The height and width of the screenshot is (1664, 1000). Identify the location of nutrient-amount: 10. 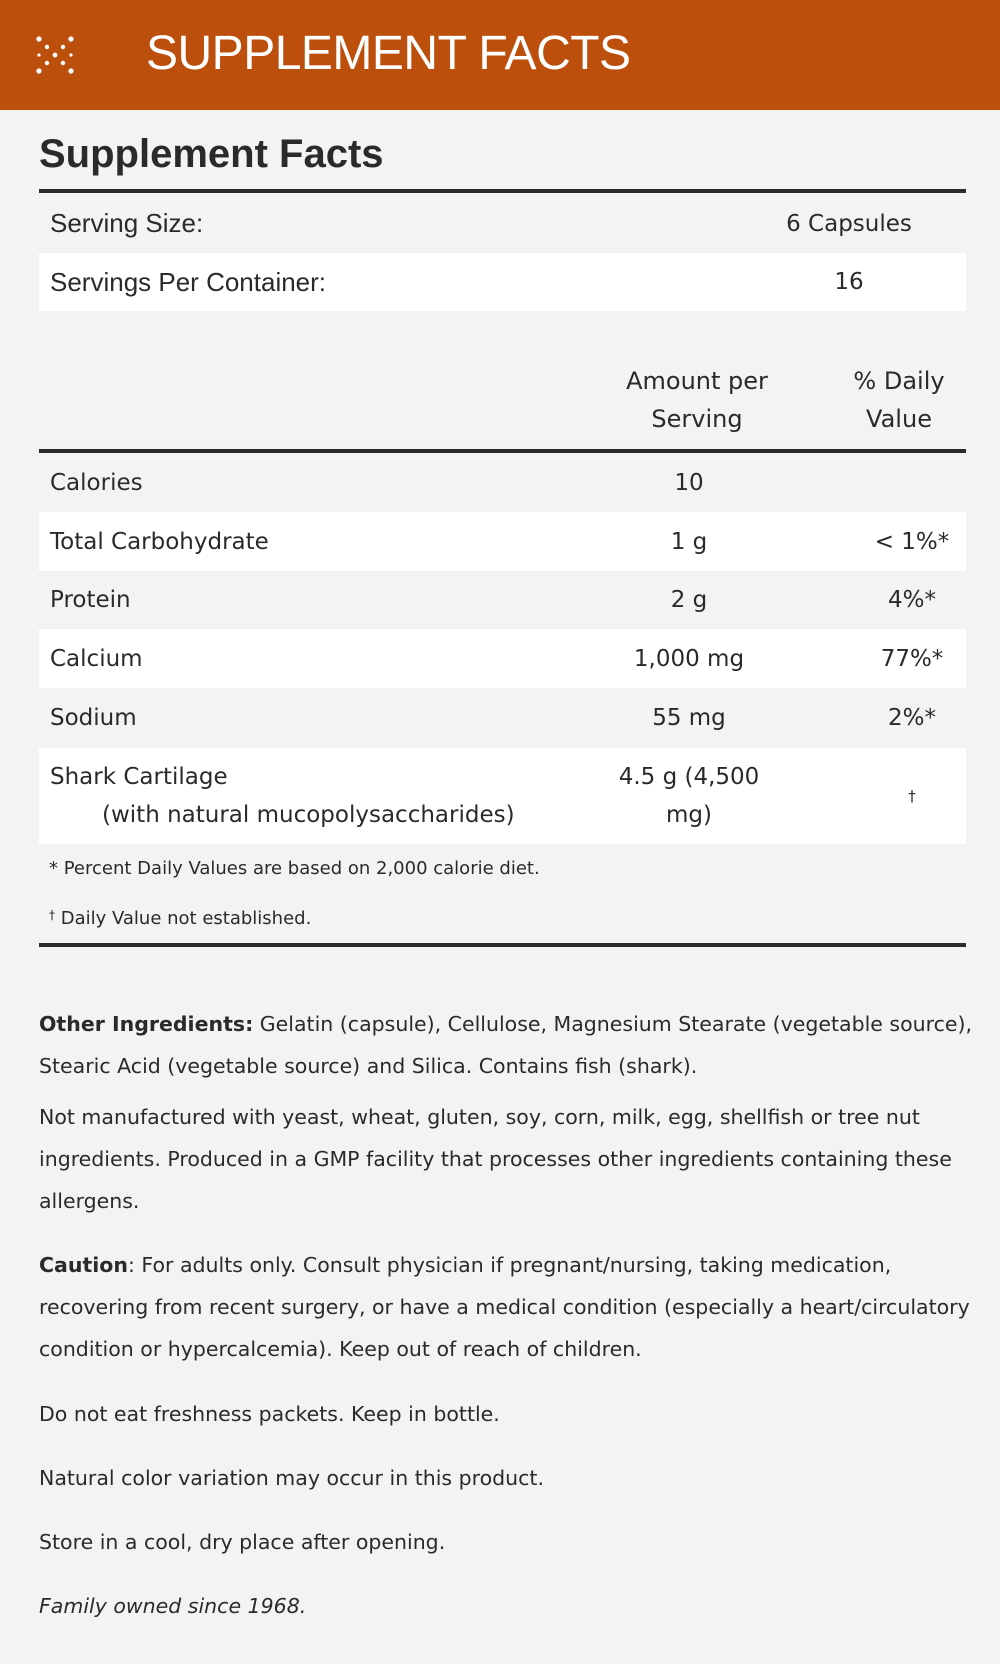
(689, 482).